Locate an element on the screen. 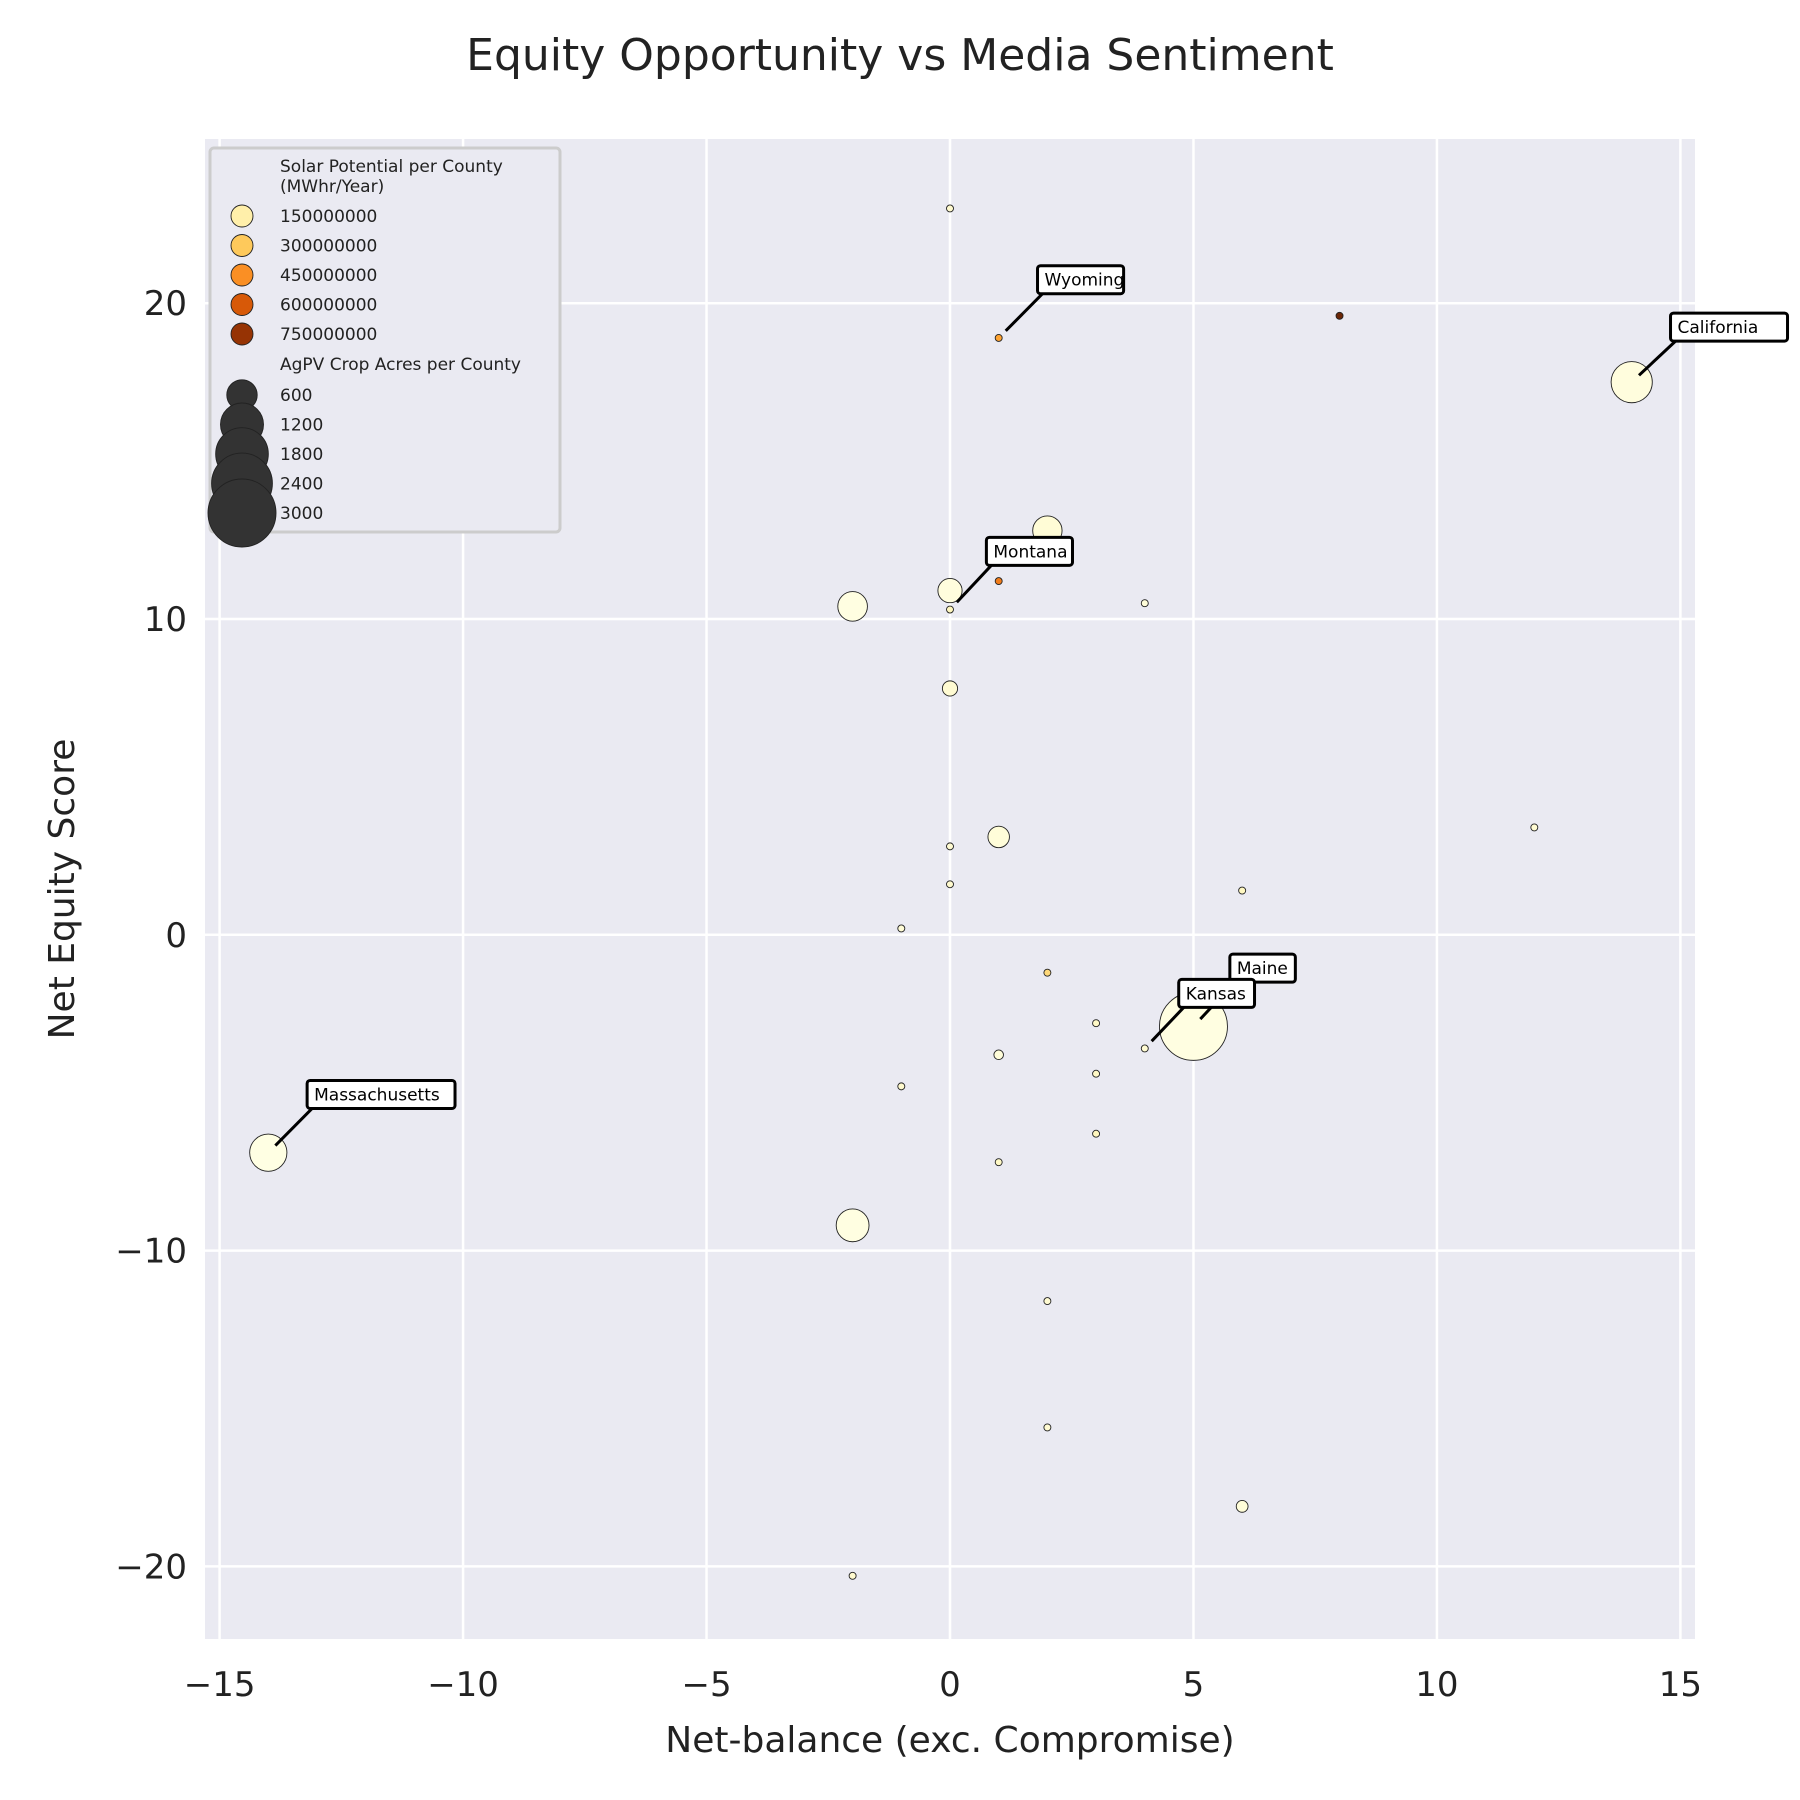 The width and height of the screenshot is (1800, 1800). annotation-label: Massachusetts is located at coordinates (377, 1095).